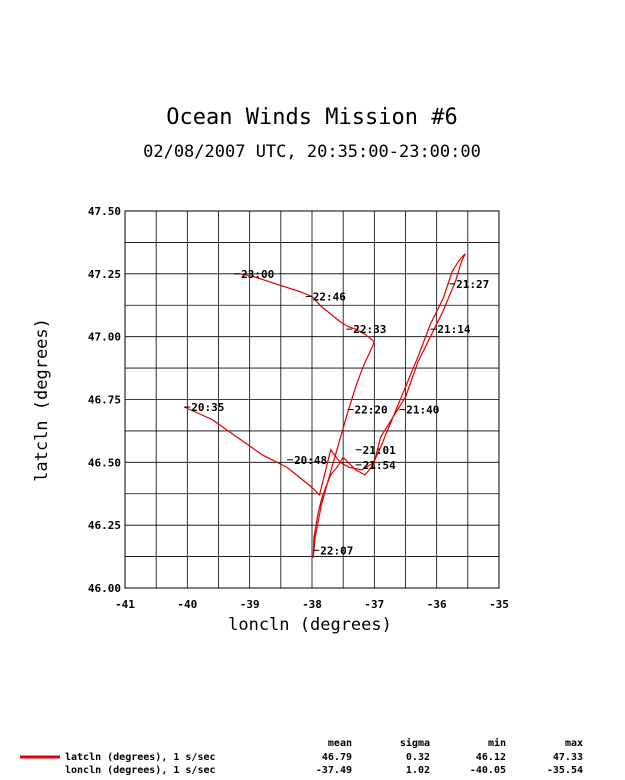  What do you see at coordinates (415, 743) in the screenshot?
I see `stat-header-sigma: sigma` at bounding box center [415, 743].